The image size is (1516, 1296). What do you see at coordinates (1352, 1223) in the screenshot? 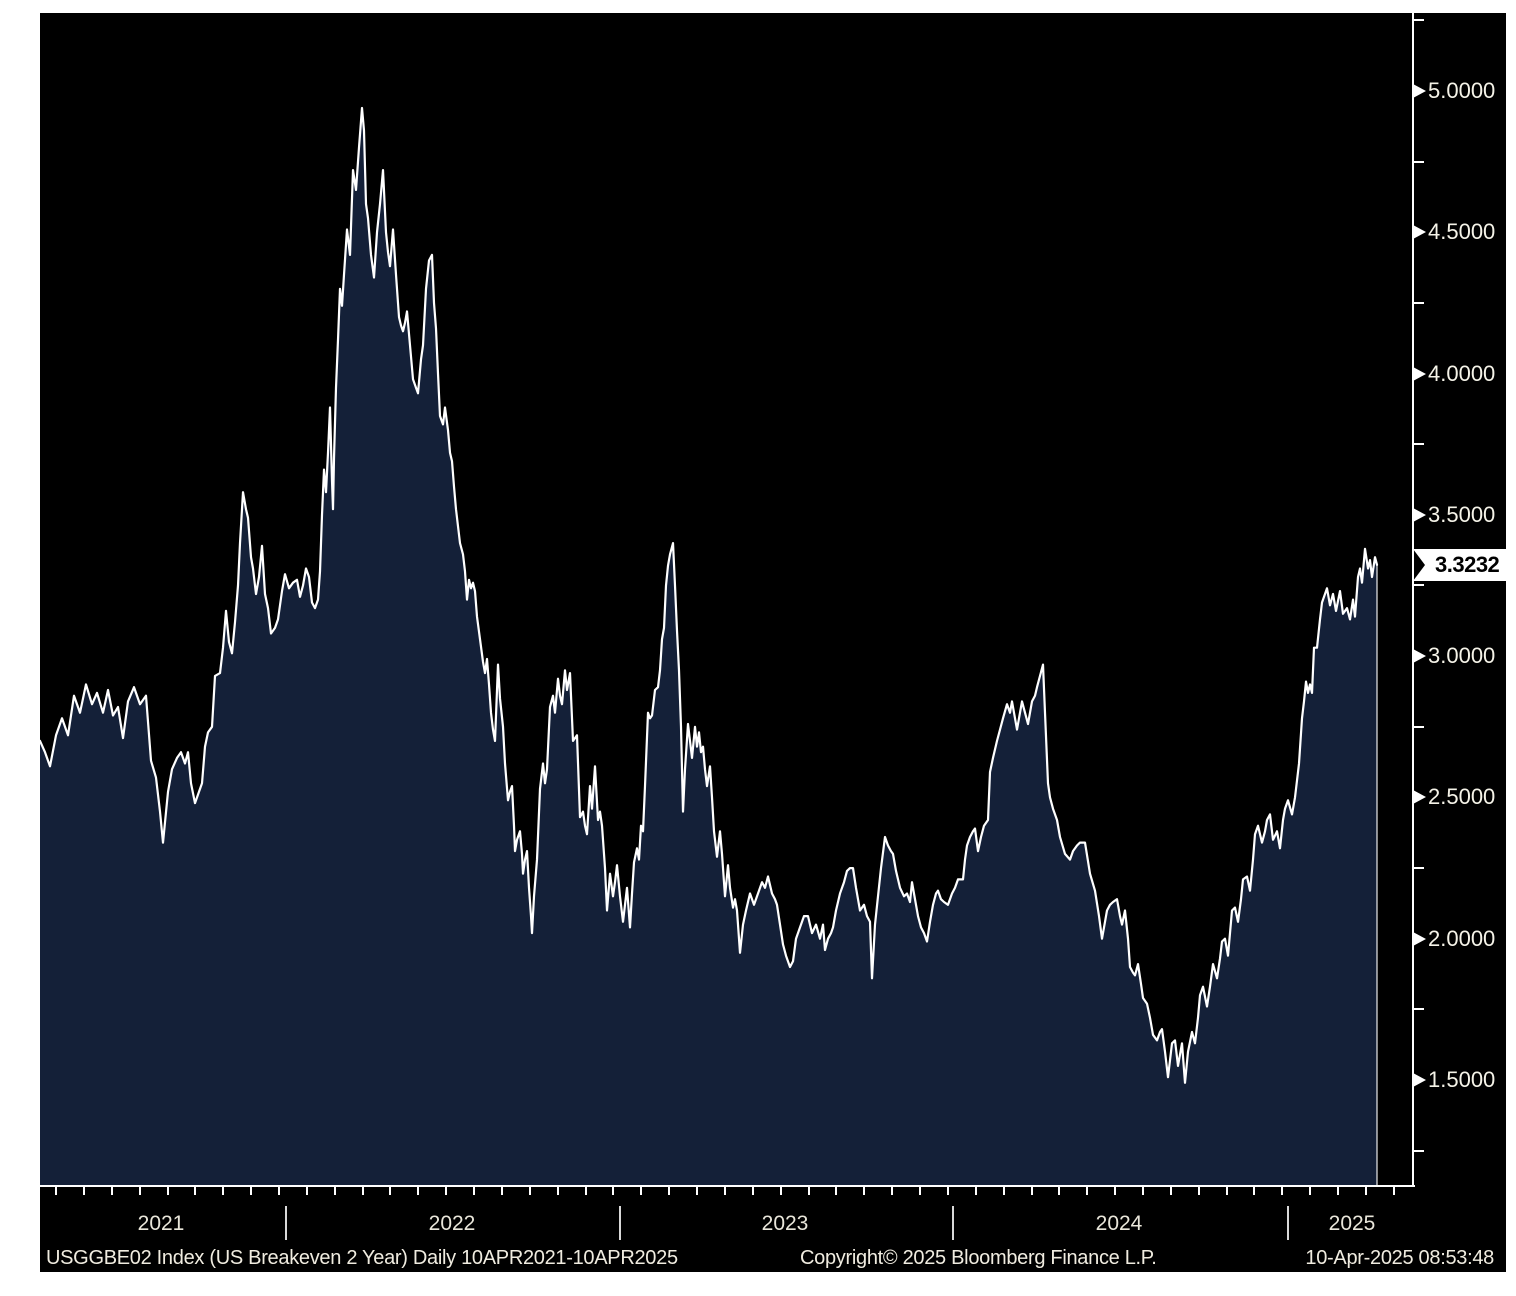
I see `x-axis-year-label: 2025` at bounding box center [1352, 1223].